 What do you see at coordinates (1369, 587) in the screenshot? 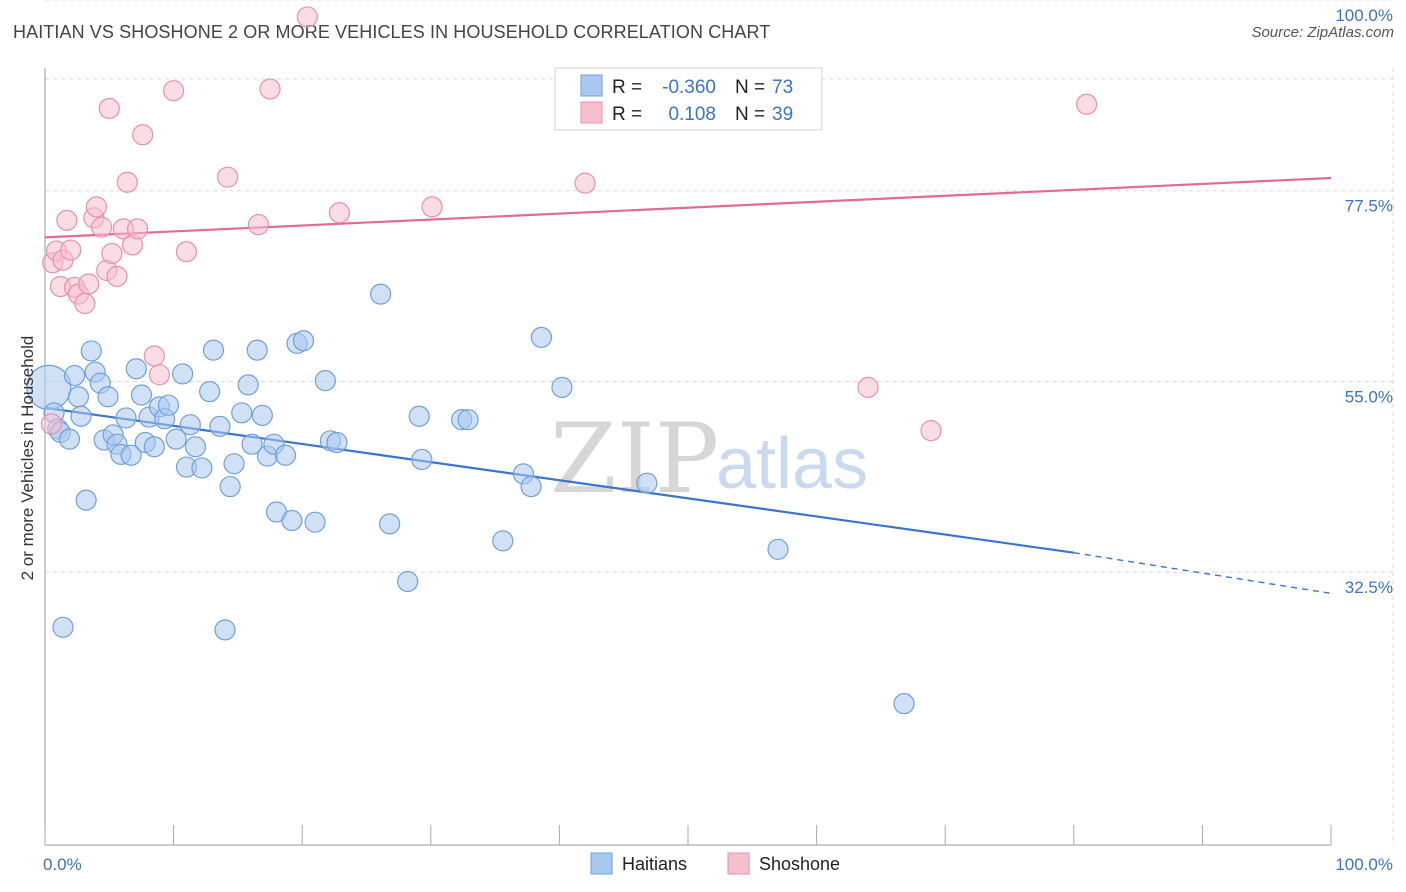
I see `y-tick-label: 32.5%` at bounding box center [1369, 587].